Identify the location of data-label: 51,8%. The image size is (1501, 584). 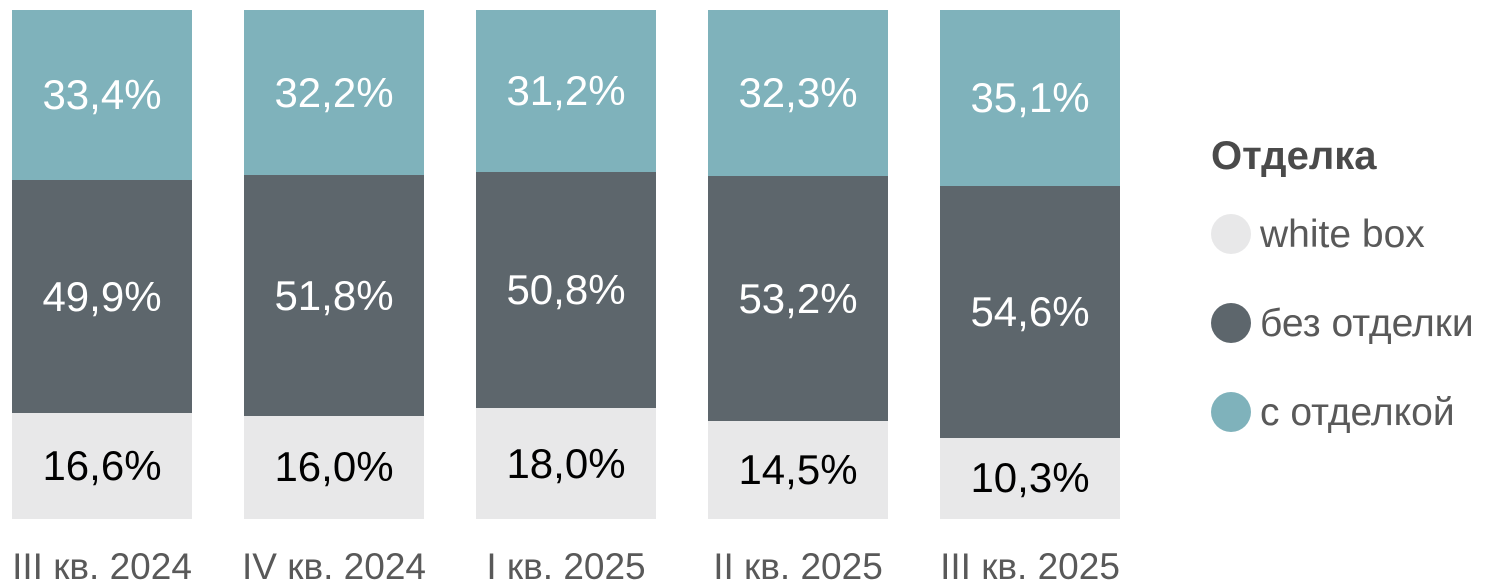
(334, 295).